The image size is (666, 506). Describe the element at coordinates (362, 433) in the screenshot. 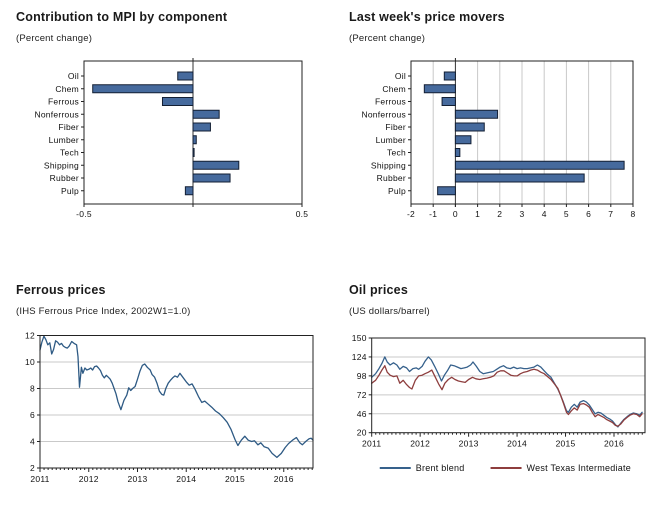

I see `svg-text: 20` at that location.